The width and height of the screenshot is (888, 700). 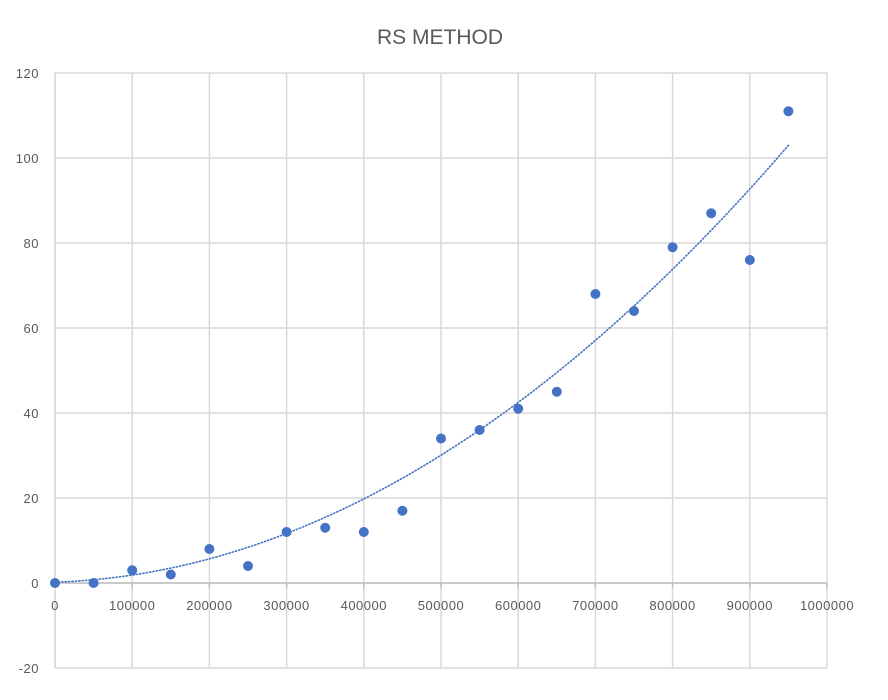 What do you see at coordinates (27, 73) in the screenshot?
I see `y-tick-label: 120` at bounding box center [27, 73].